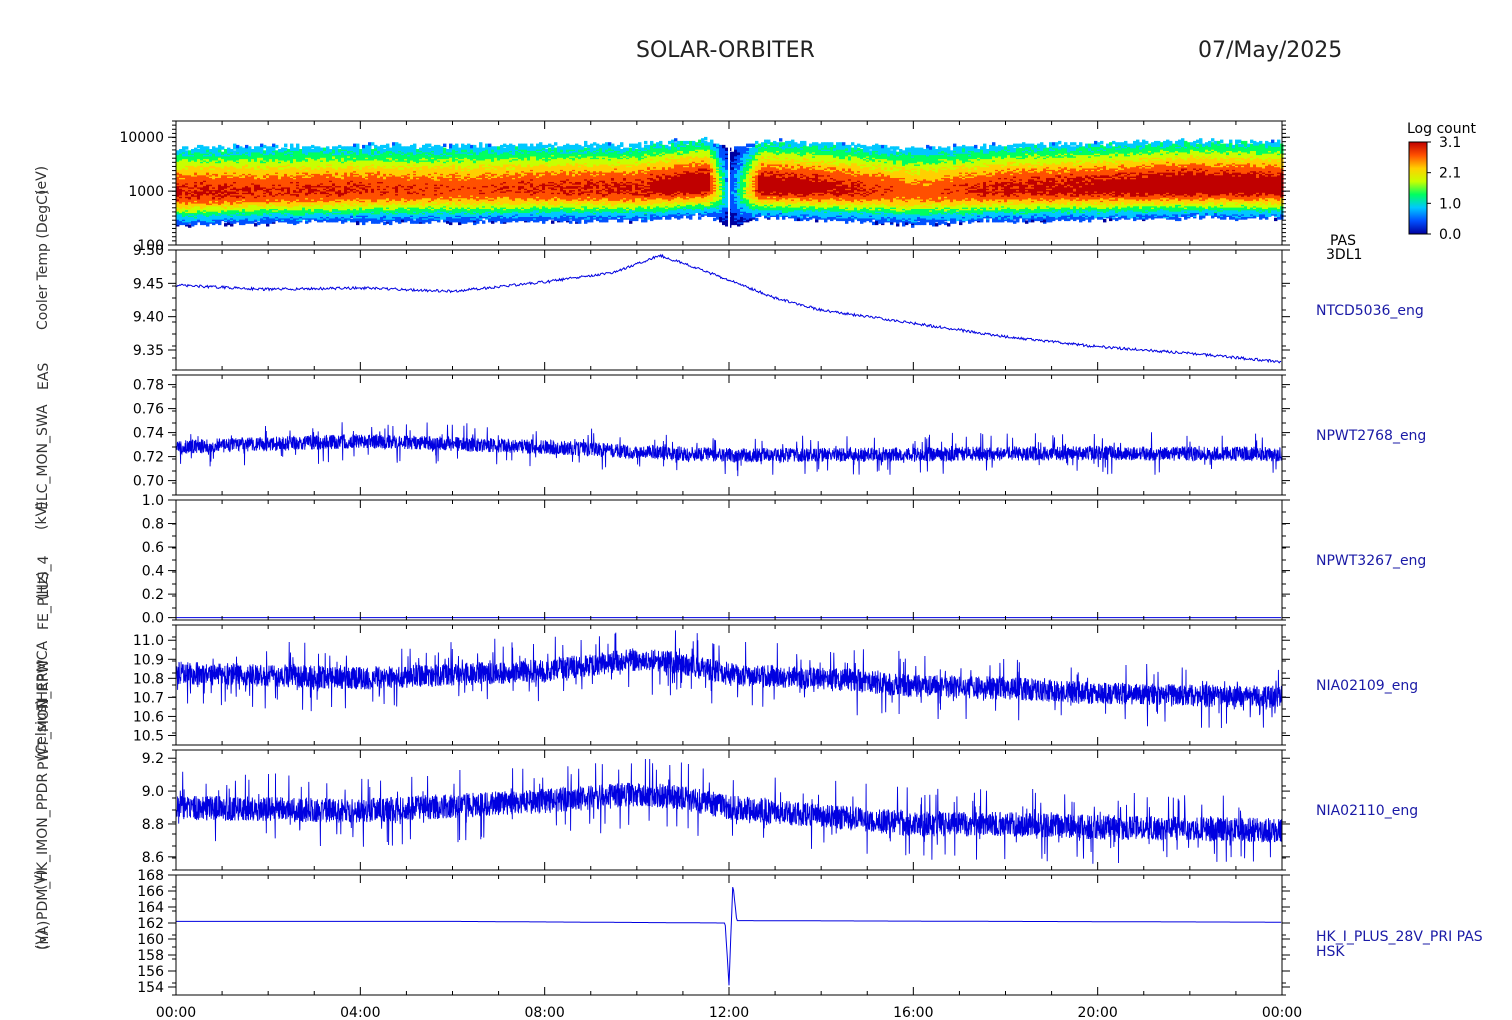 The height and width of the screenshot is (1020, 1512). What do you see at coordinates (544, 1012) in the screenshot?
I see `time-tick-label: 08:00` at bounding box center [544, 1012].